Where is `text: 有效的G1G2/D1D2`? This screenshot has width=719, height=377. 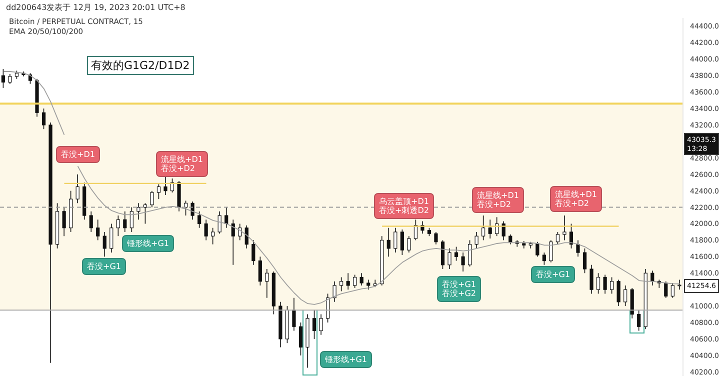
text: 有效的G1G2/D1D2 is located at coordinates (140, 65).